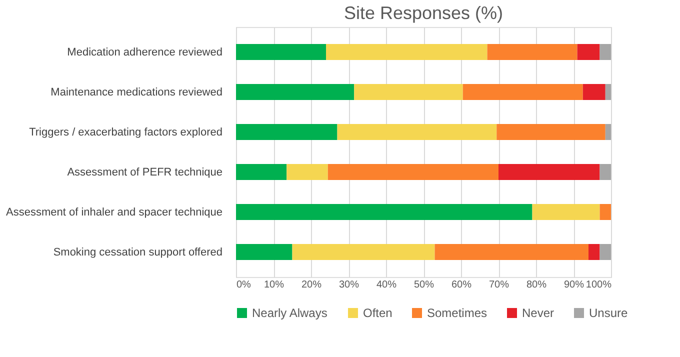 The width and height of the screenshot is (680, 357). I want to click on x-tick-label: 50%, so click(424, 285).